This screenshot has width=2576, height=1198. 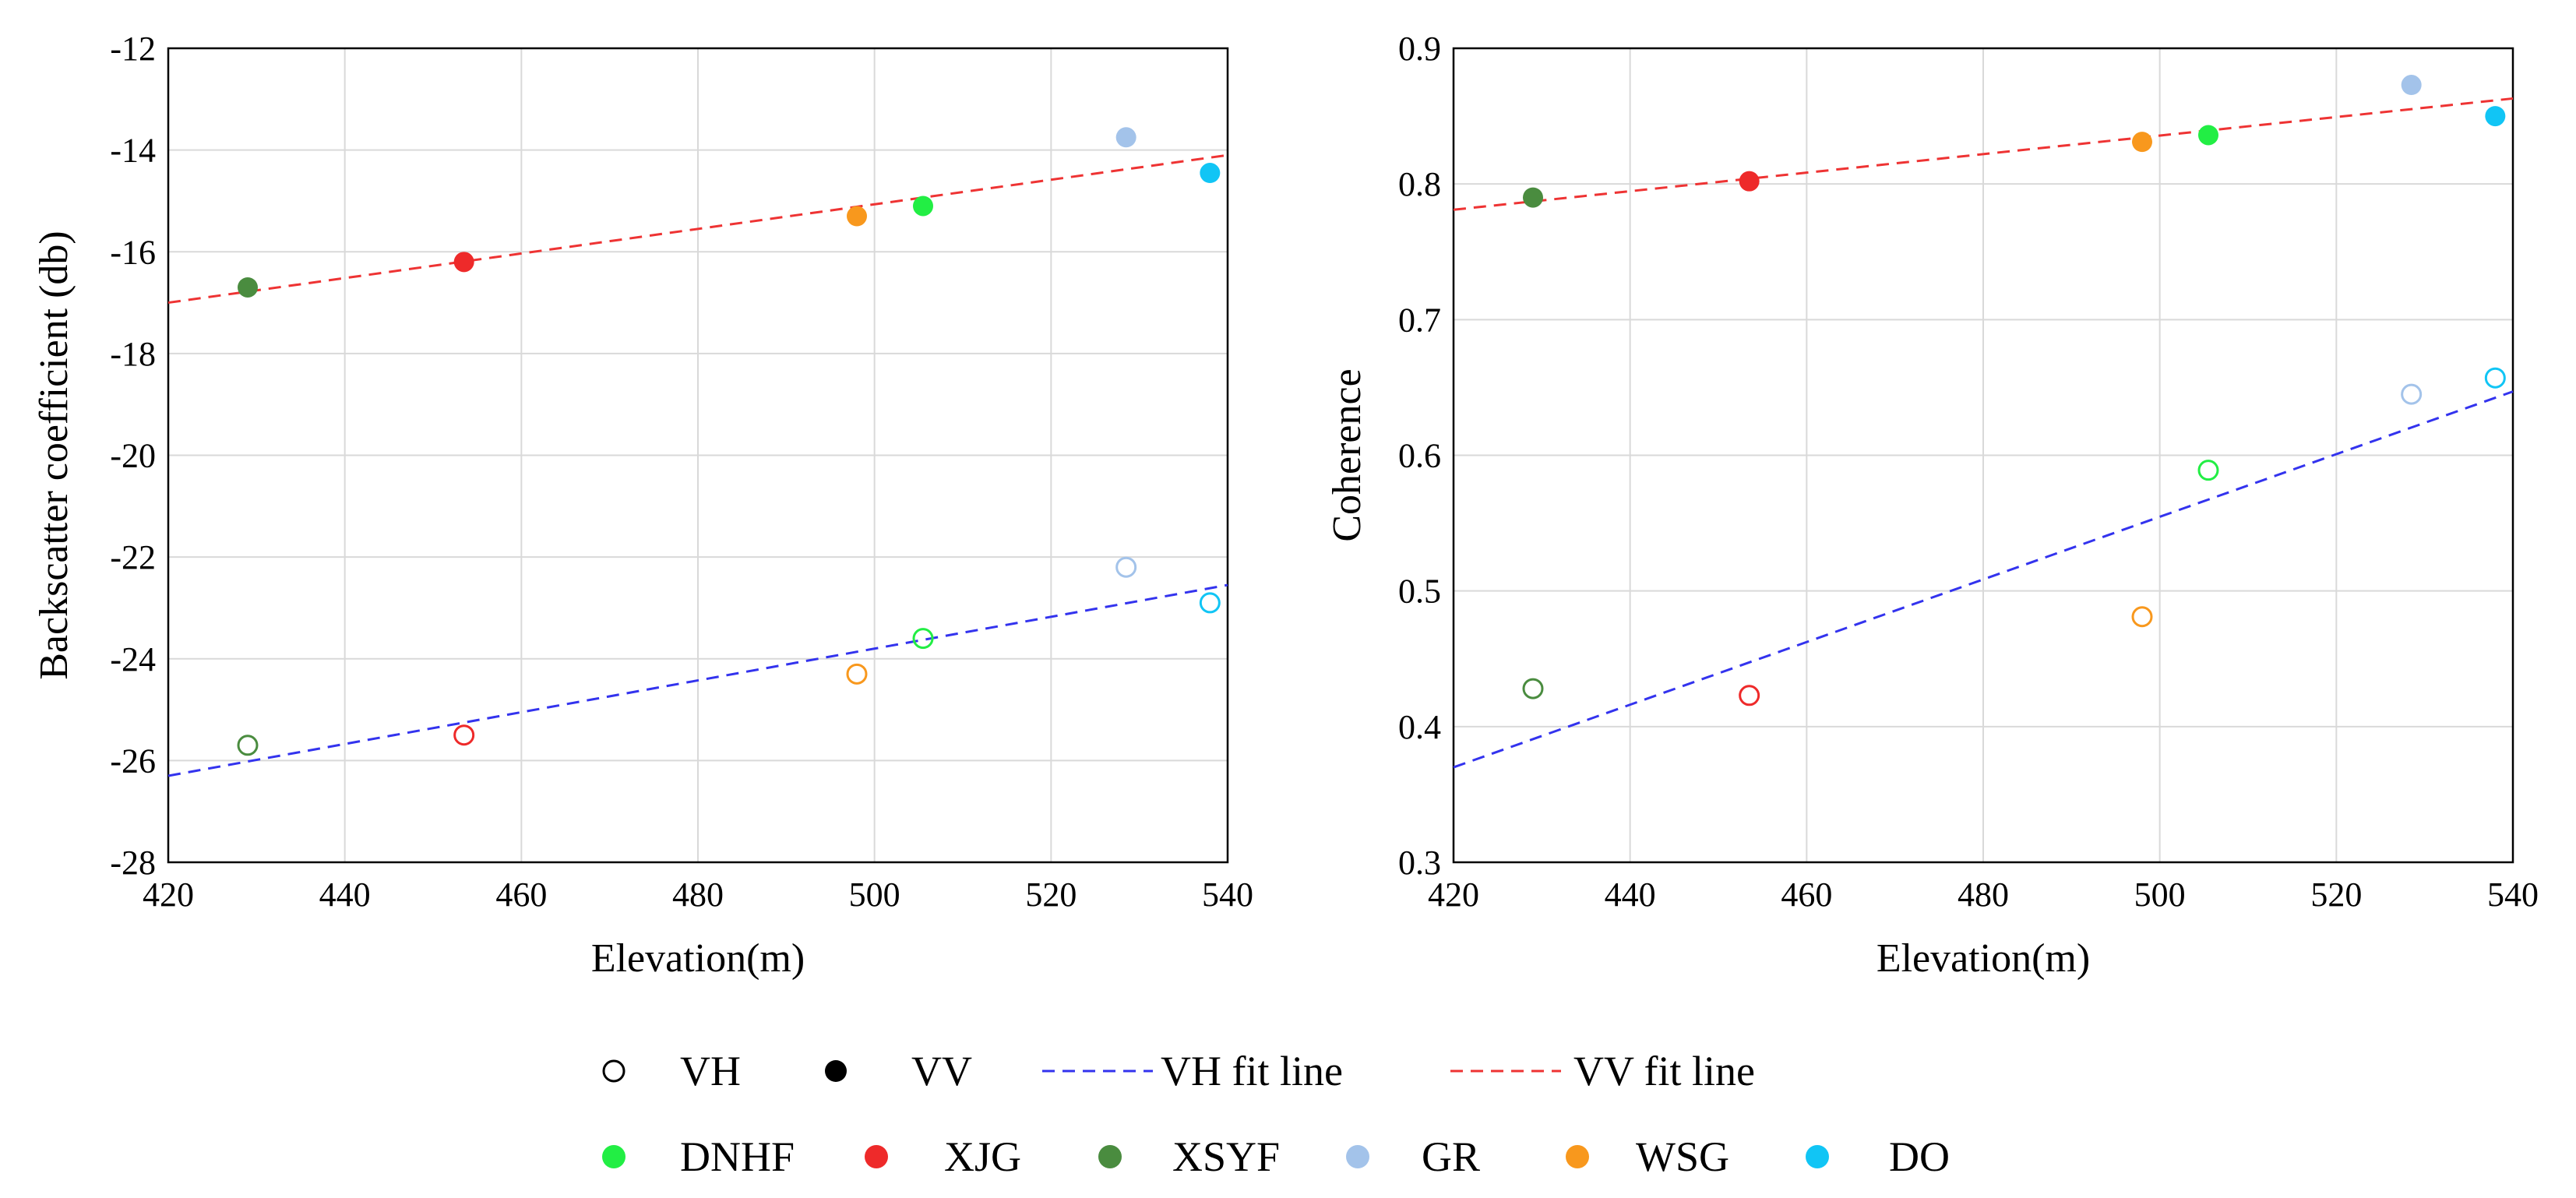 What do you see at coordinates (1110, 1156) in the screenshot?
I see `legend-marker-xsyf` at bounding box center [1110, 1156].